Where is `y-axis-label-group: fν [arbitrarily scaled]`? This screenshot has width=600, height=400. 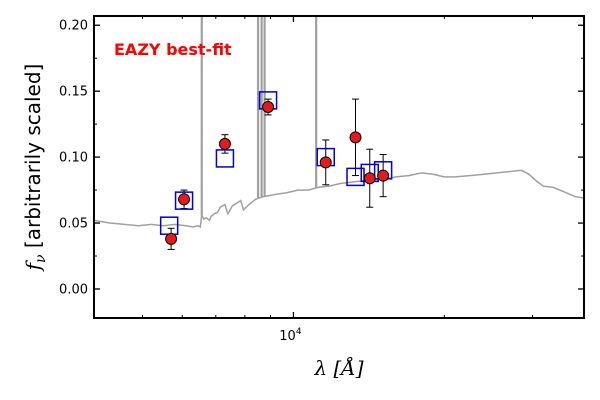 y-axis-label-group: fν [arbitrarily scaled] is located at coordinates (35, 168).